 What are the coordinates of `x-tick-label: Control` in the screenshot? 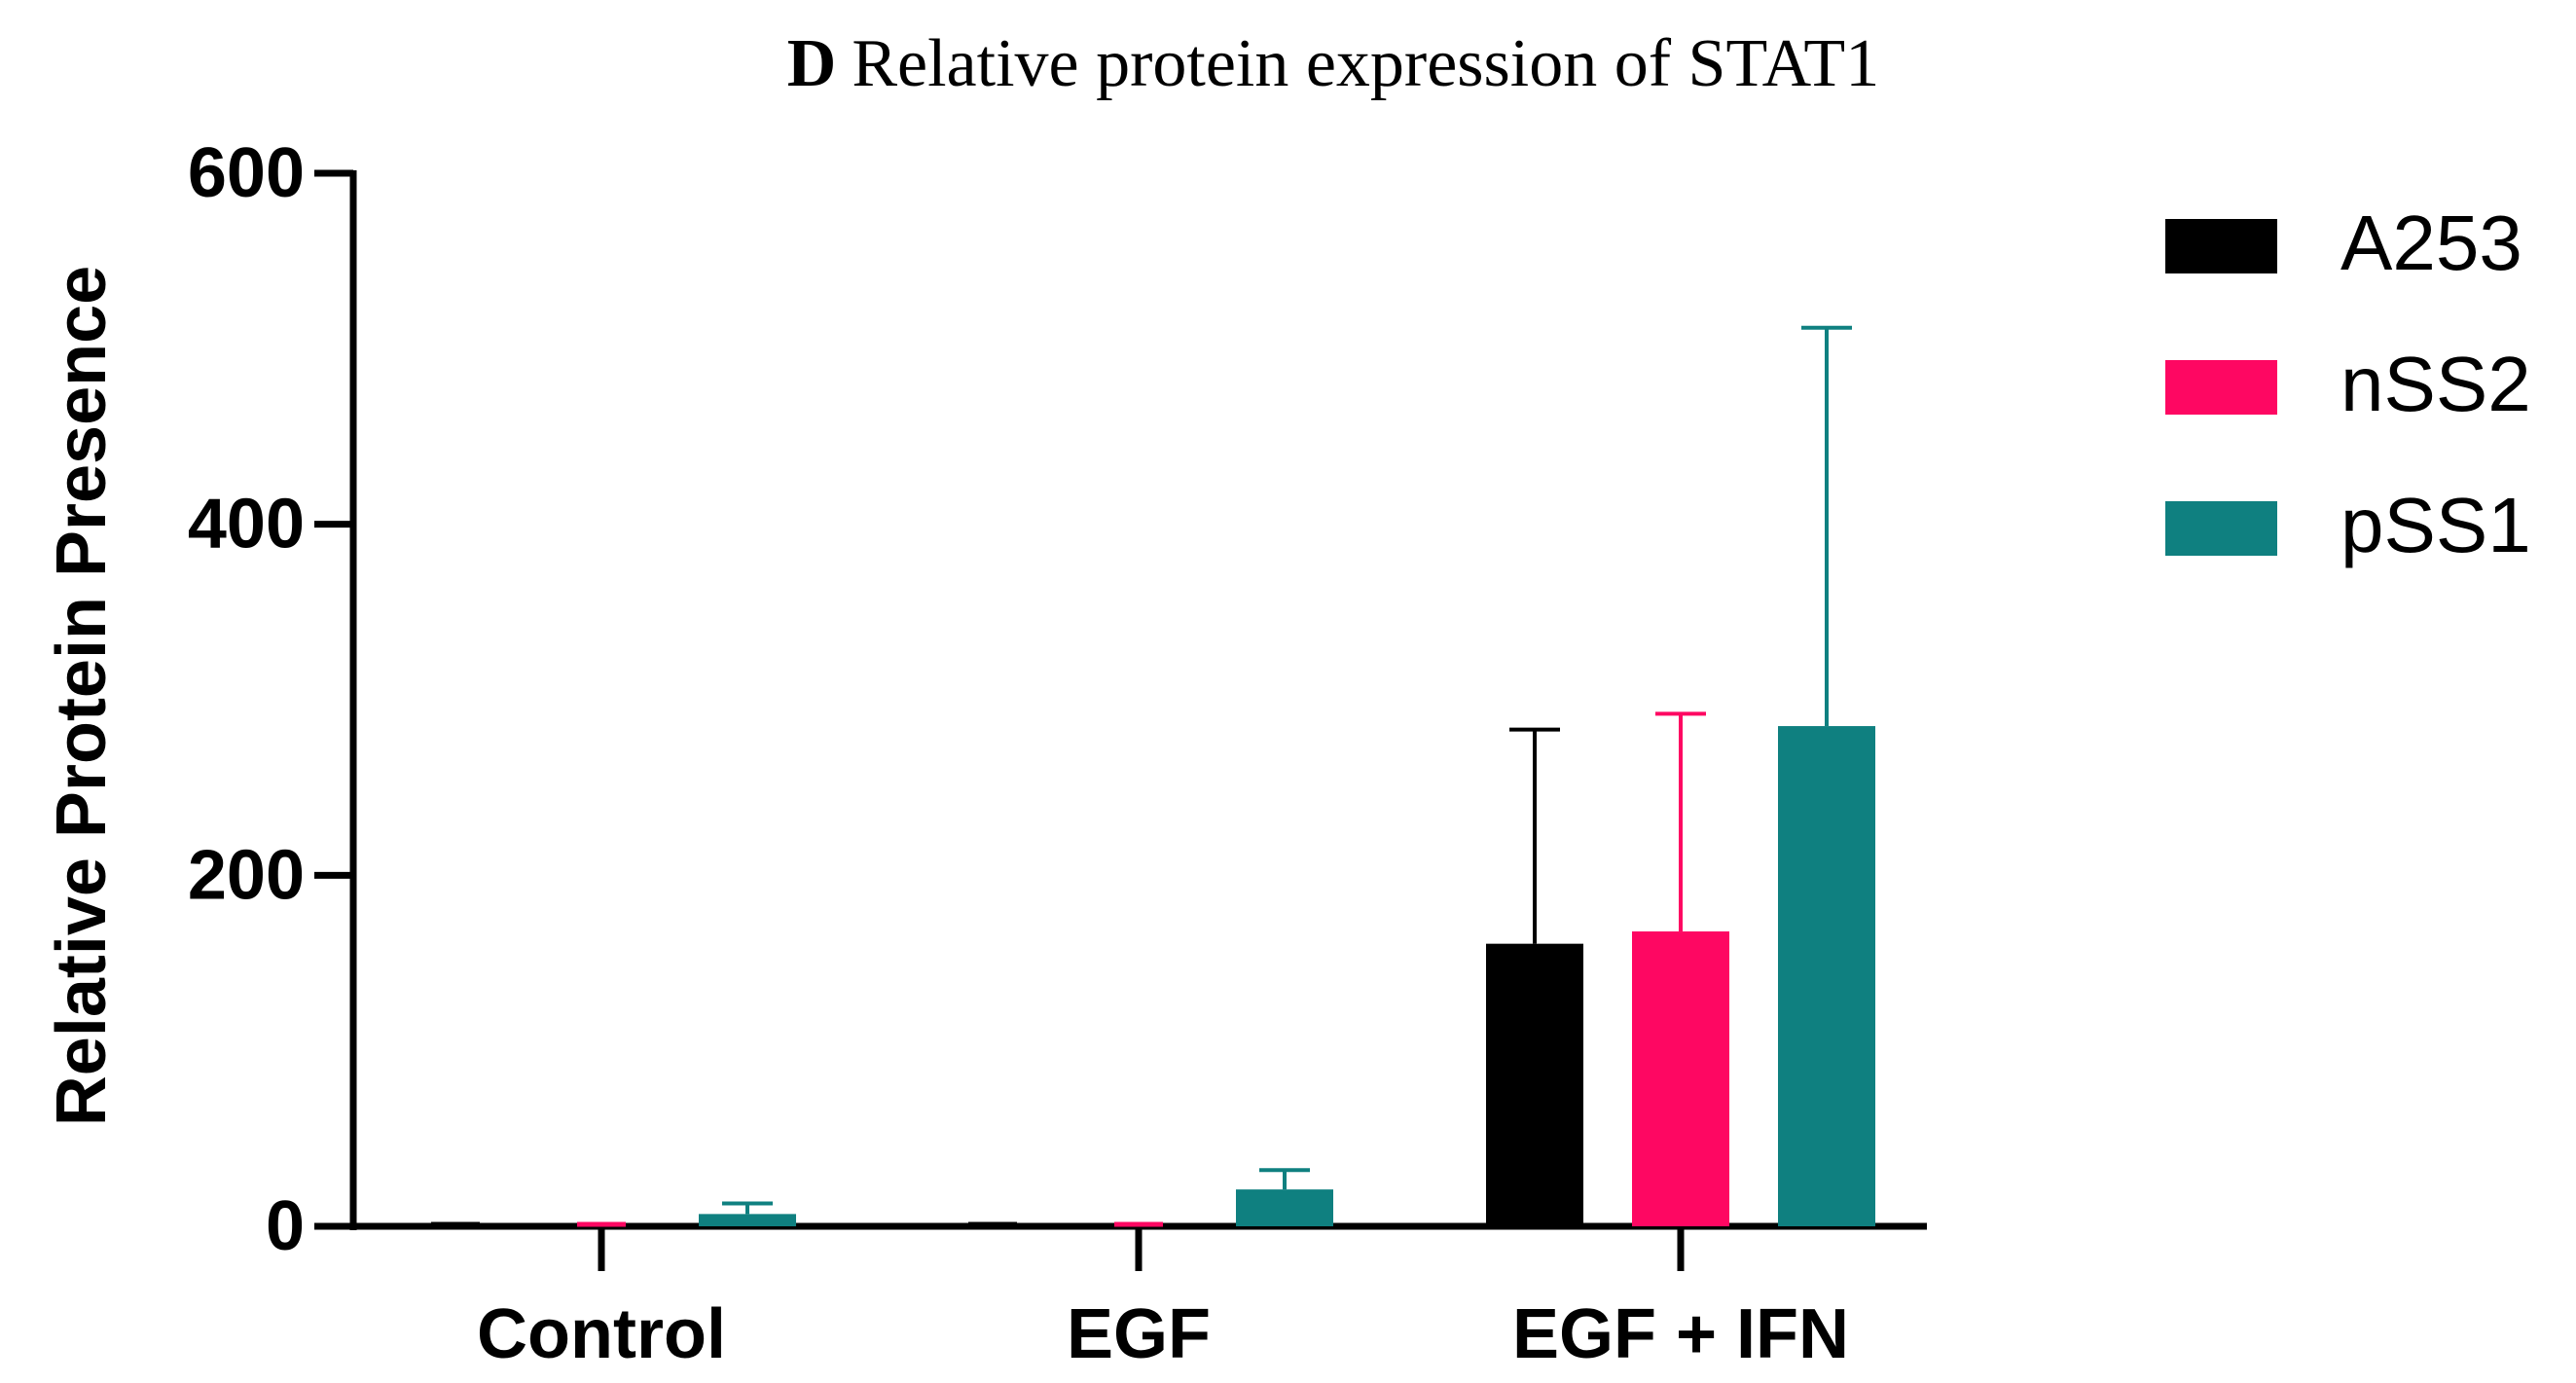 It's located at (601, 1334).